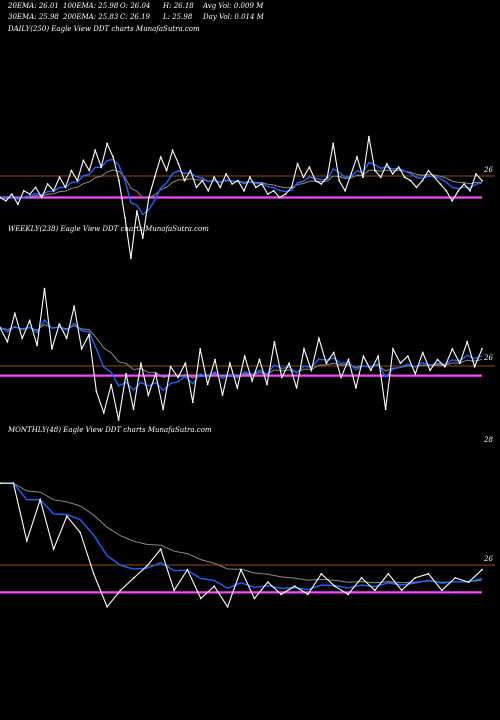 The width and height of the screenshot is (500, 720). I want to click on low-value: L: 25.98, so click(178, 17).